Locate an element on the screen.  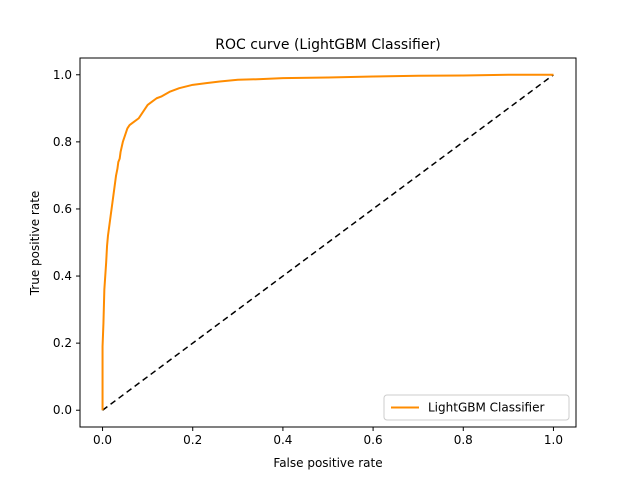
x-tick-label: 0.0 is located at coordinates (102, 440).